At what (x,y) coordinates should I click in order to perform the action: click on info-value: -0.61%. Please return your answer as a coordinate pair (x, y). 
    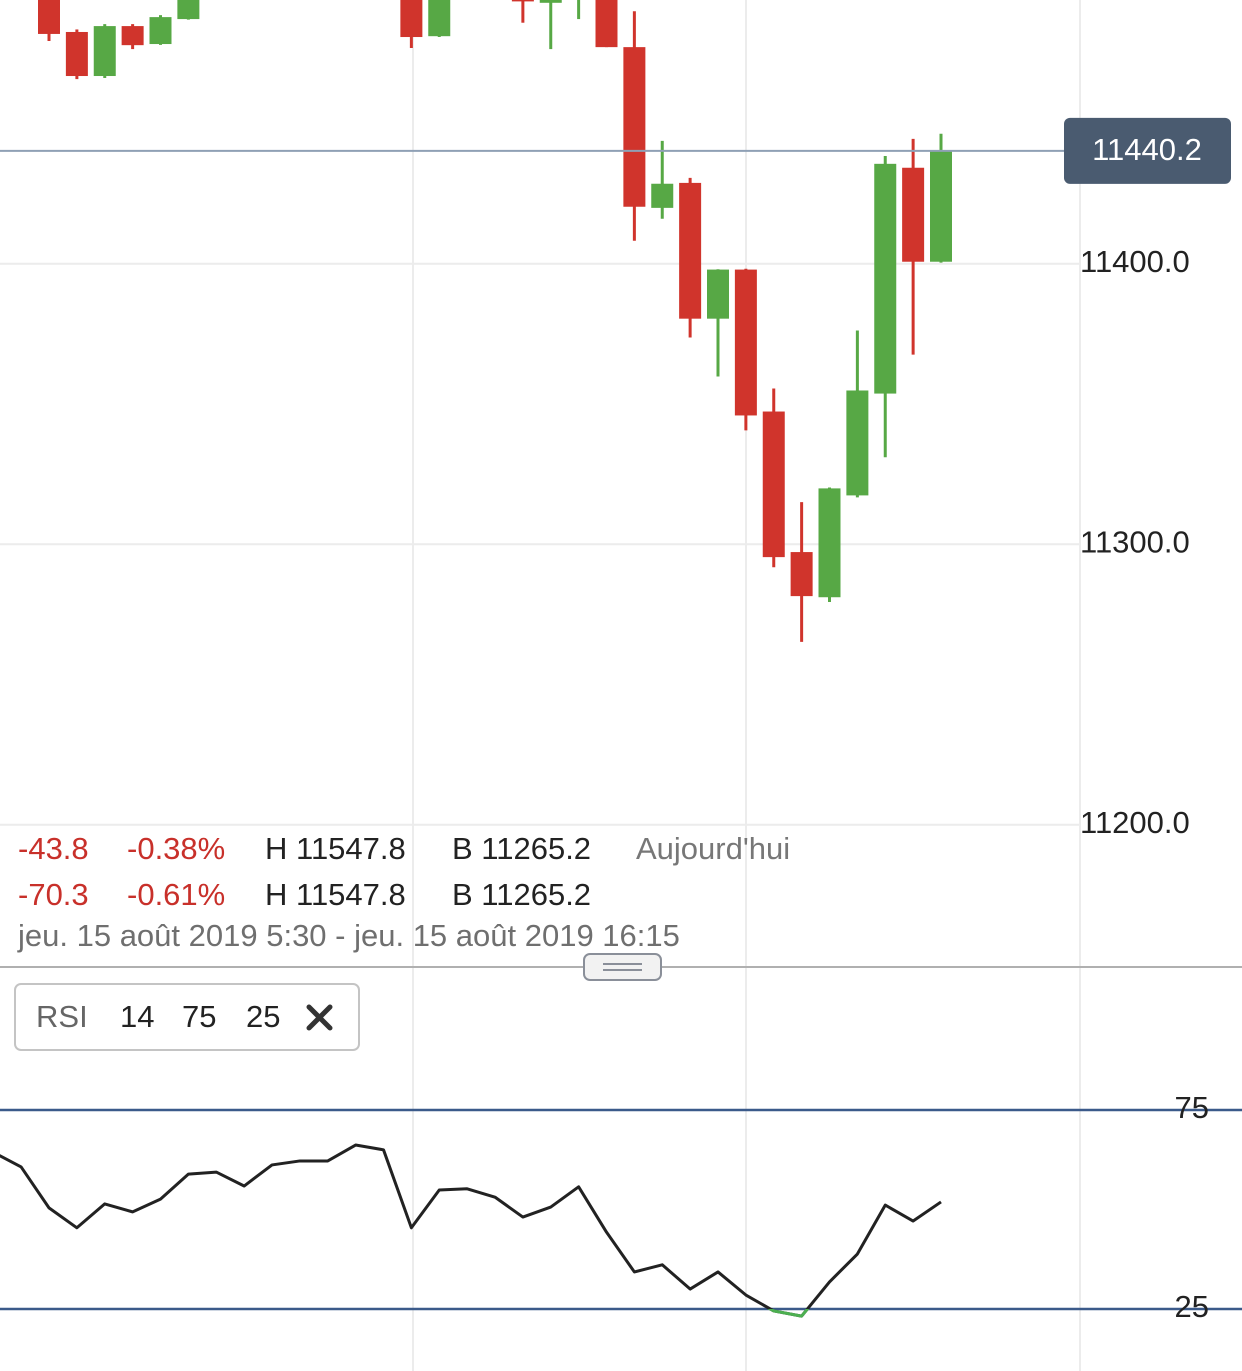
    Looking at the image, I should click on (176, 894).